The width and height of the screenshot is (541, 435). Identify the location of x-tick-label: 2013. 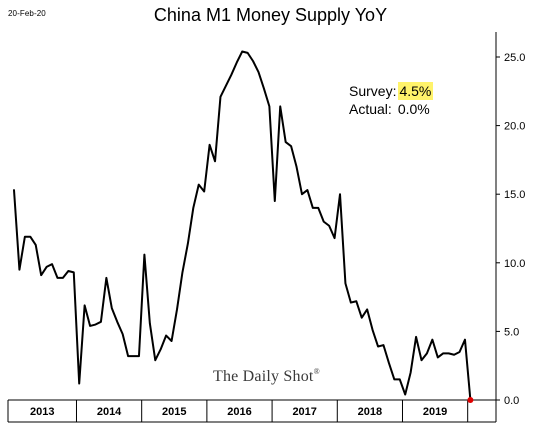
(42, 412).